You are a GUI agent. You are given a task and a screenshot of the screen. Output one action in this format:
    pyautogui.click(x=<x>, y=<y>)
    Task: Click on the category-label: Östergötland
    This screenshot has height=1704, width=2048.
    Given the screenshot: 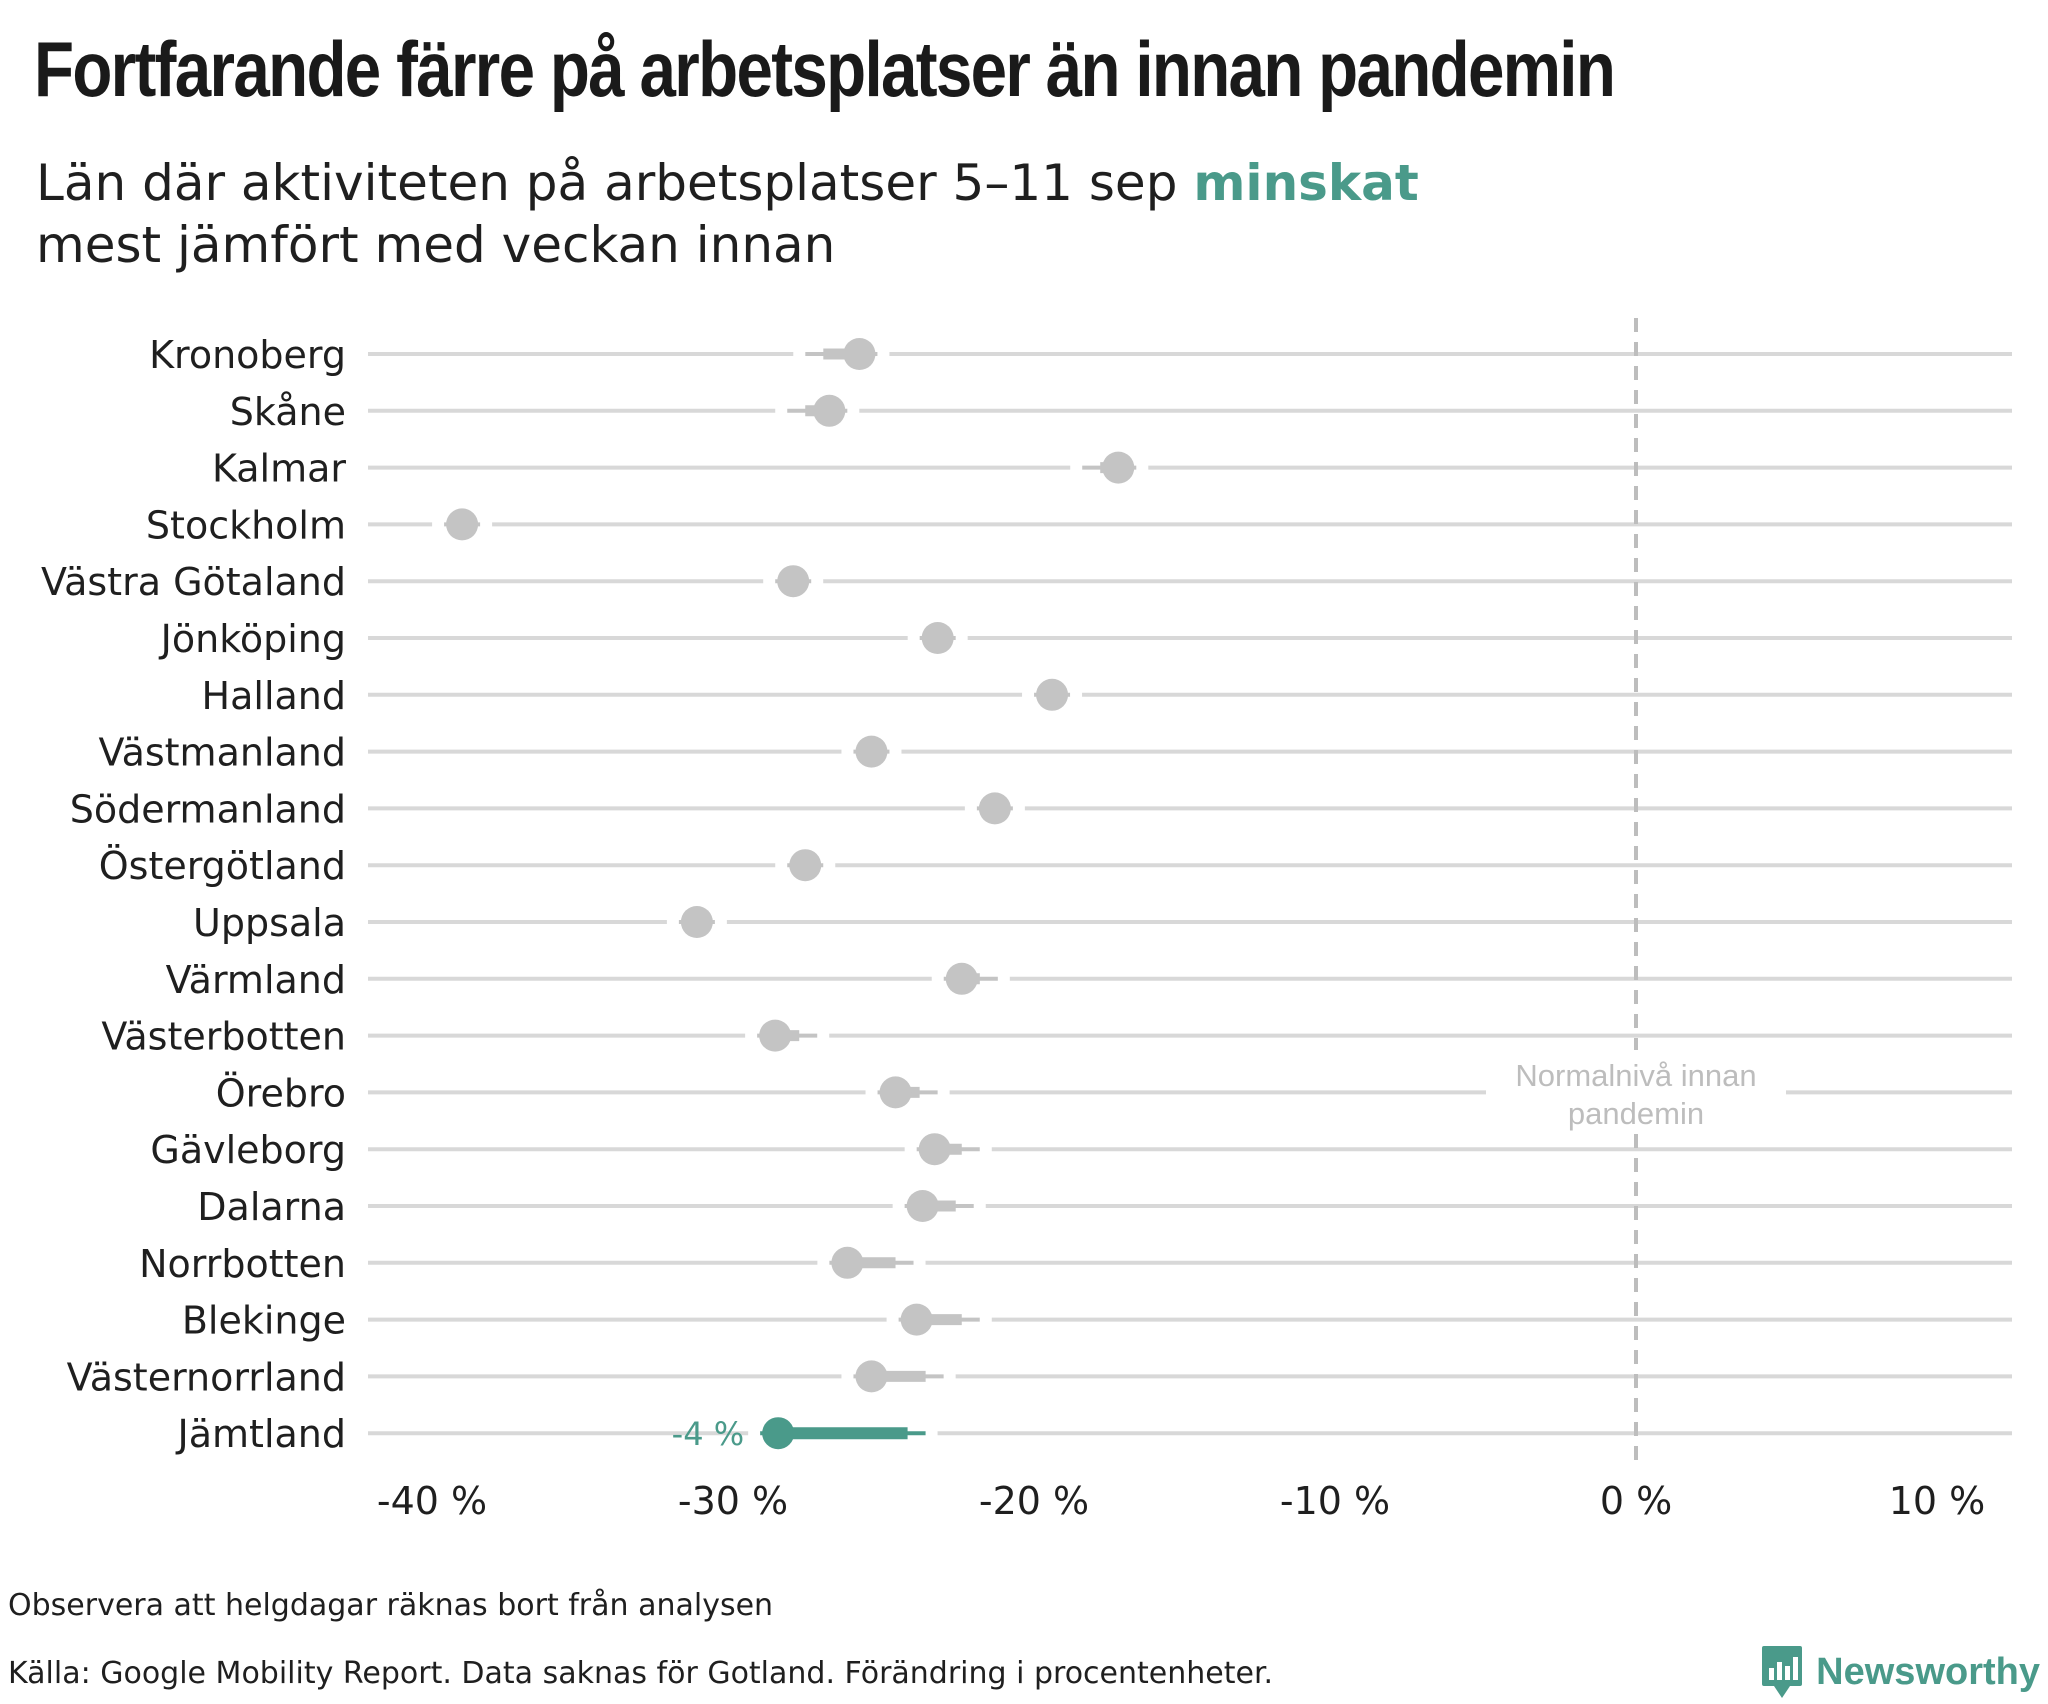 What is the action you would take?
    pyautogui.click(x=222, y=866)
    